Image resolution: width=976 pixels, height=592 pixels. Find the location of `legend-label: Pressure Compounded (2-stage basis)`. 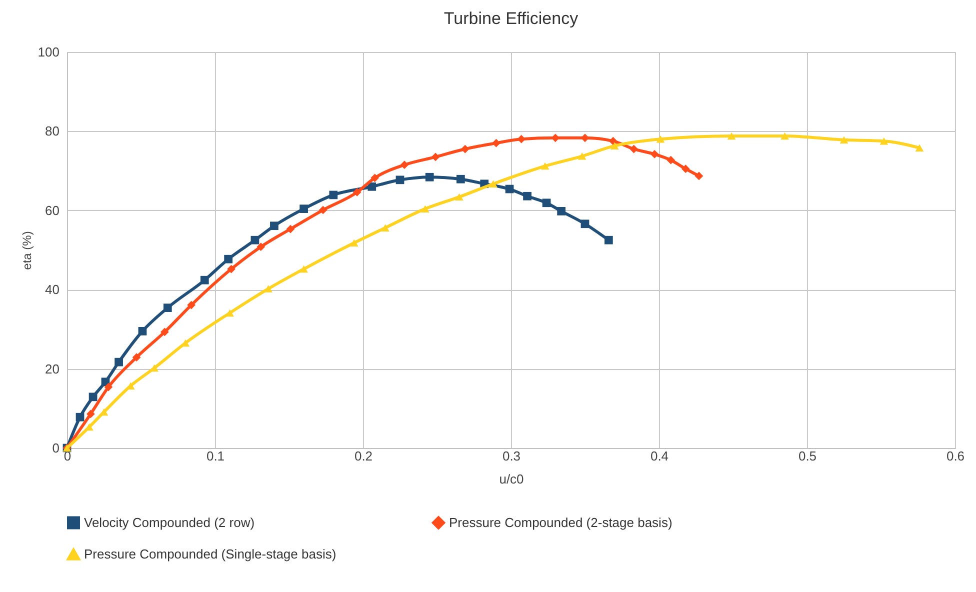

legend-label: Pressure Compounded (2-stage basis) is located at coordinates (560, 522).